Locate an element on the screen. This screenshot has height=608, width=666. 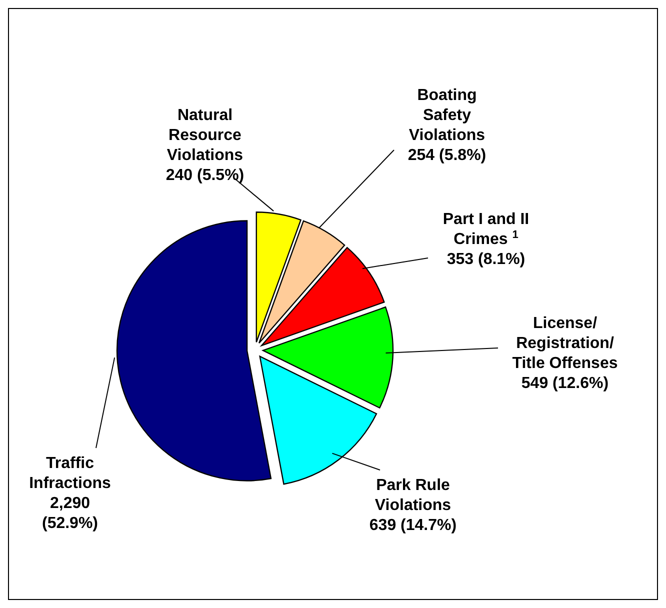
data-label: 2,290 (52.9%) is located at coordinates (70, 513).